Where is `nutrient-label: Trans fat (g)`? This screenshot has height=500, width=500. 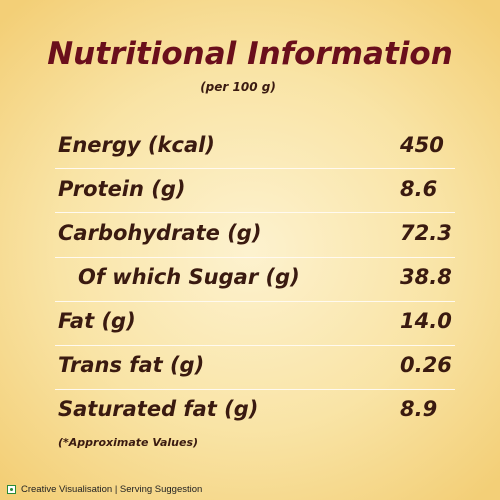
nutrient-label: Trans fat (g) is located at coordinates (131, 365).